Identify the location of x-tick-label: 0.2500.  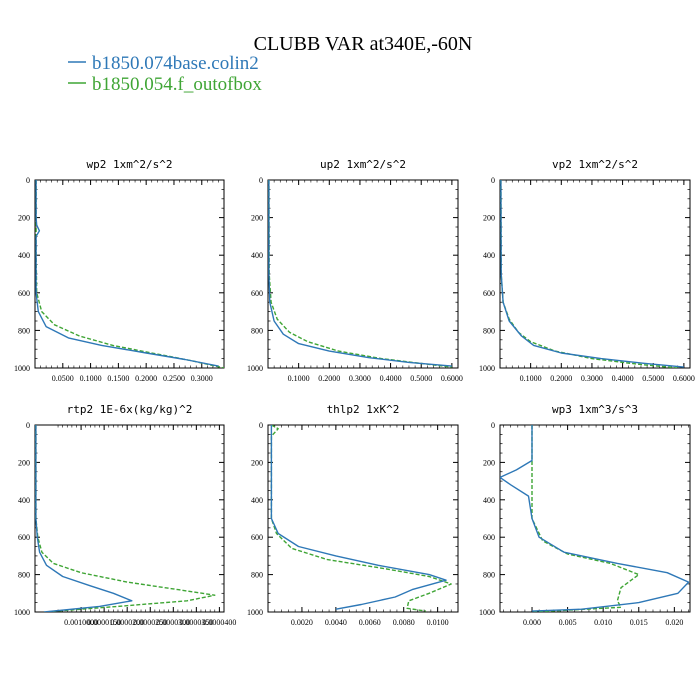
(174, 378).